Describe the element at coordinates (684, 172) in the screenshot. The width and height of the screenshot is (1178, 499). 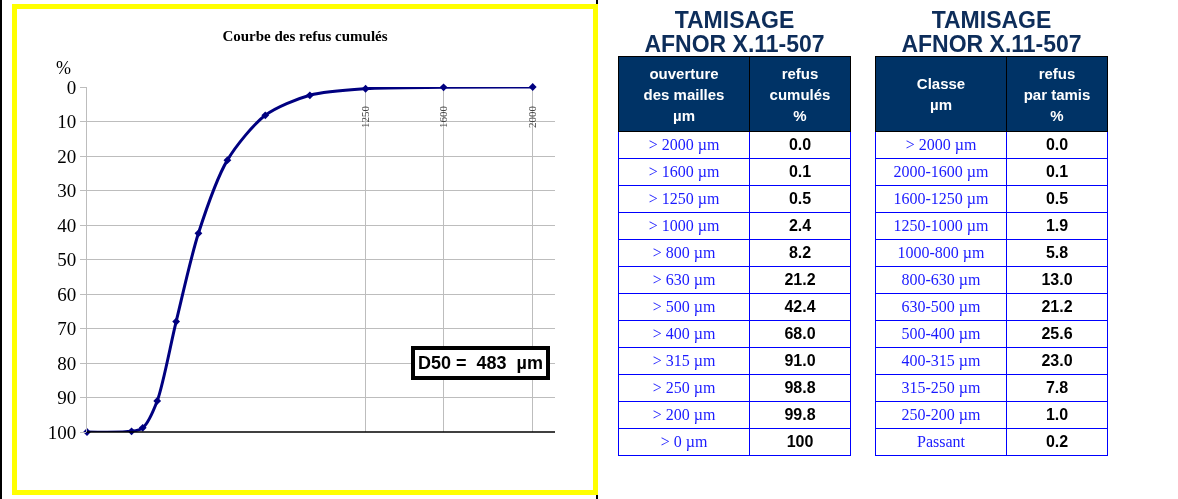
I see `category-label: > 1600 µm` at that location.